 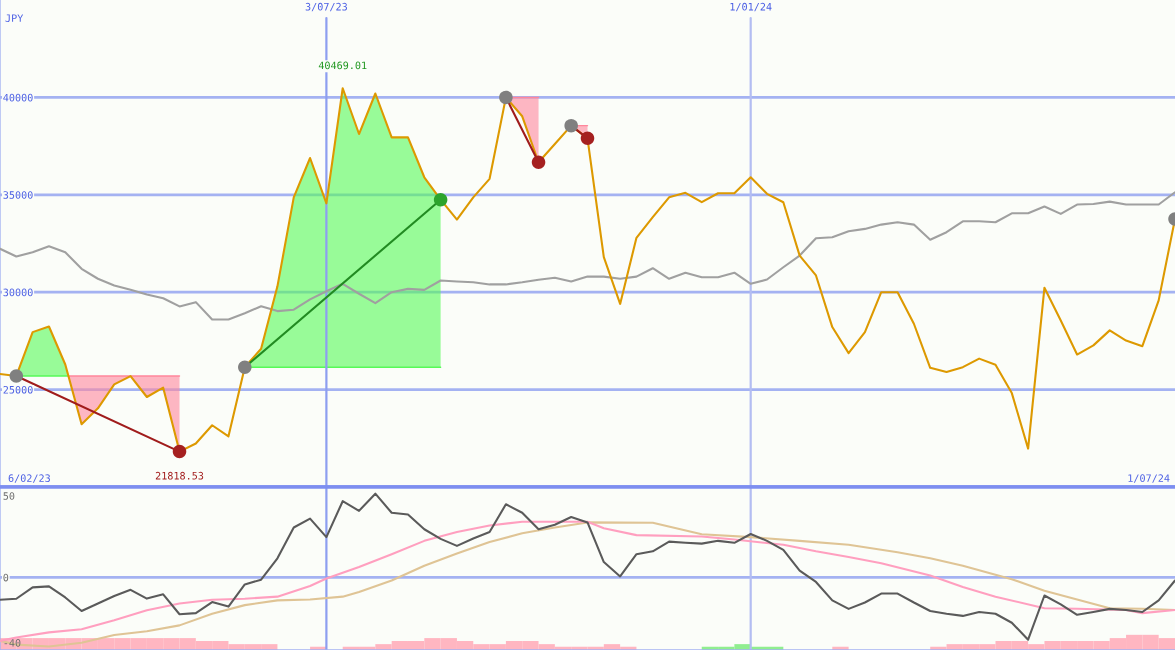 I want to click on y-tick-label: 40000, so click(x=18, y=97).